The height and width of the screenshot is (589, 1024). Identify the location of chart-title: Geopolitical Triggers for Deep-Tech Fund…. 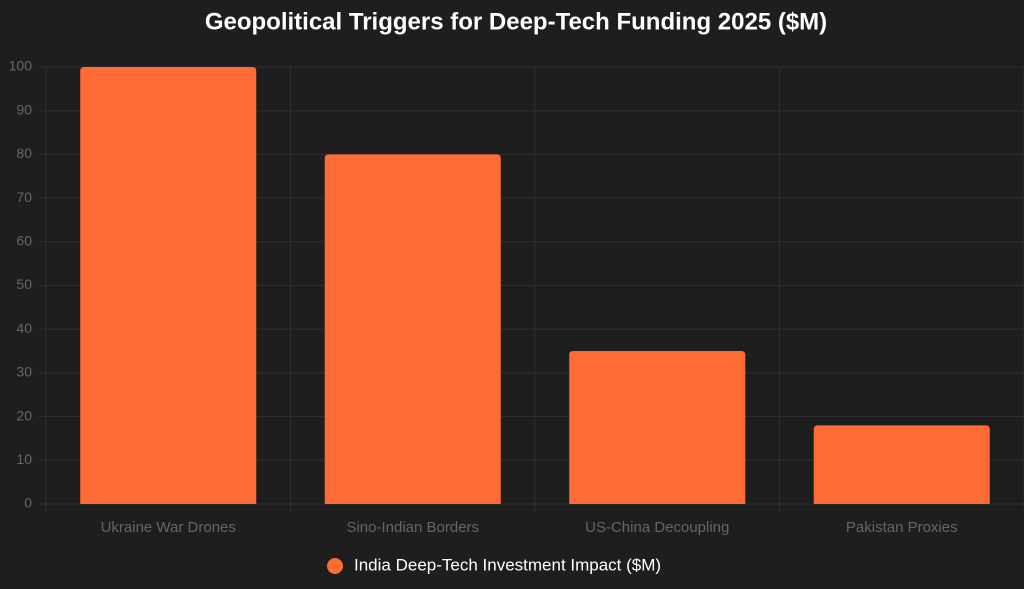
(516, 21).